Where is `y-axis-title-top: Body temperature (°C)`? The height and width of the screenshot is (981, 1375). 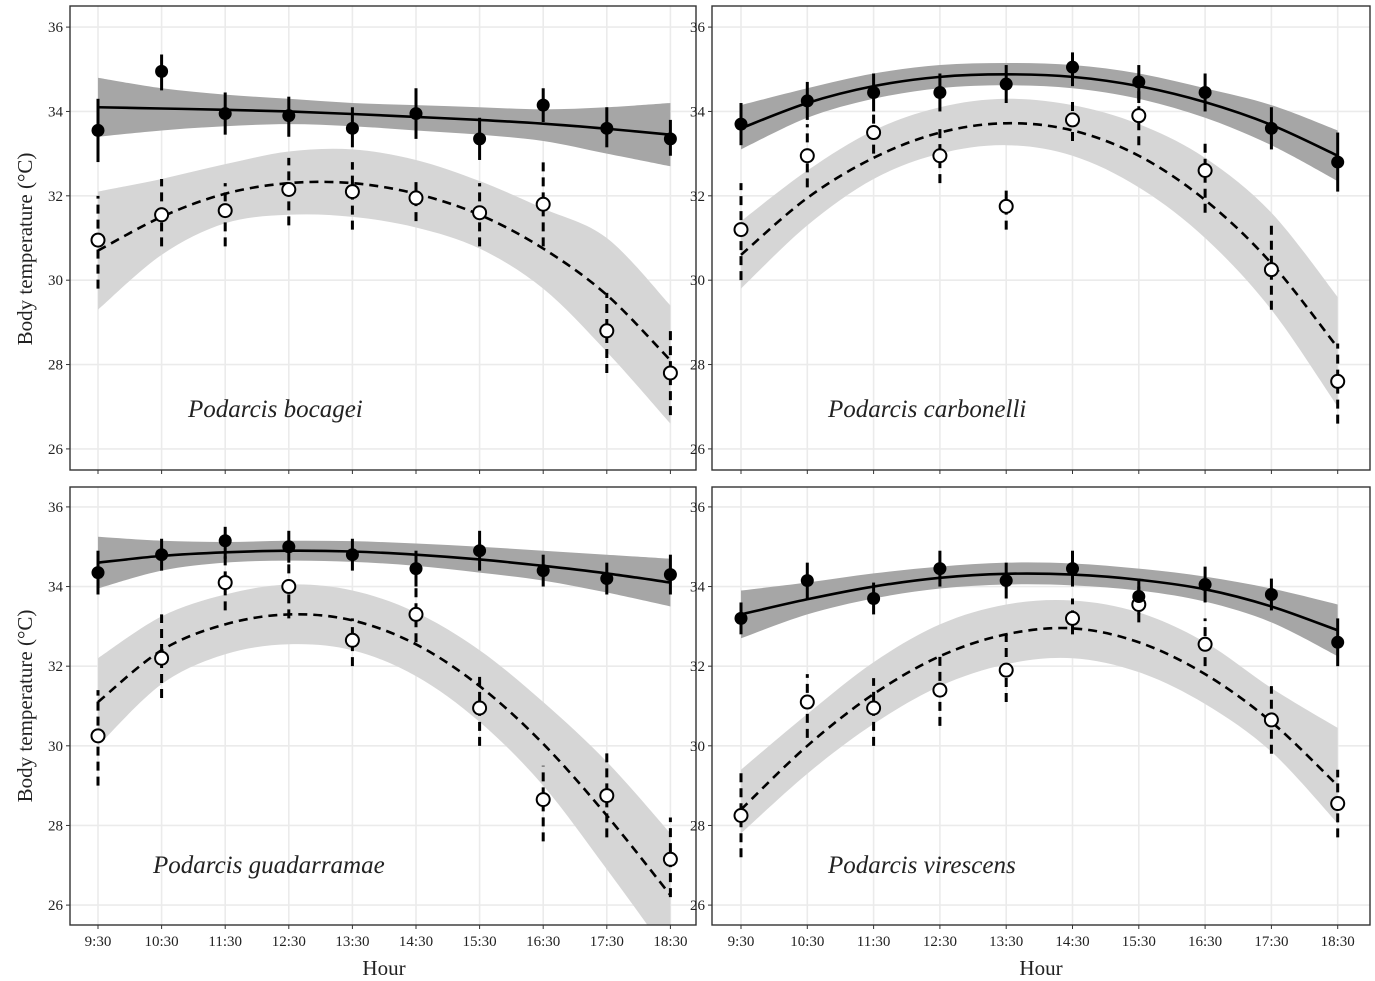
y-axis-title-top: Body temperature (°C) is located at coordinates (25, 249).